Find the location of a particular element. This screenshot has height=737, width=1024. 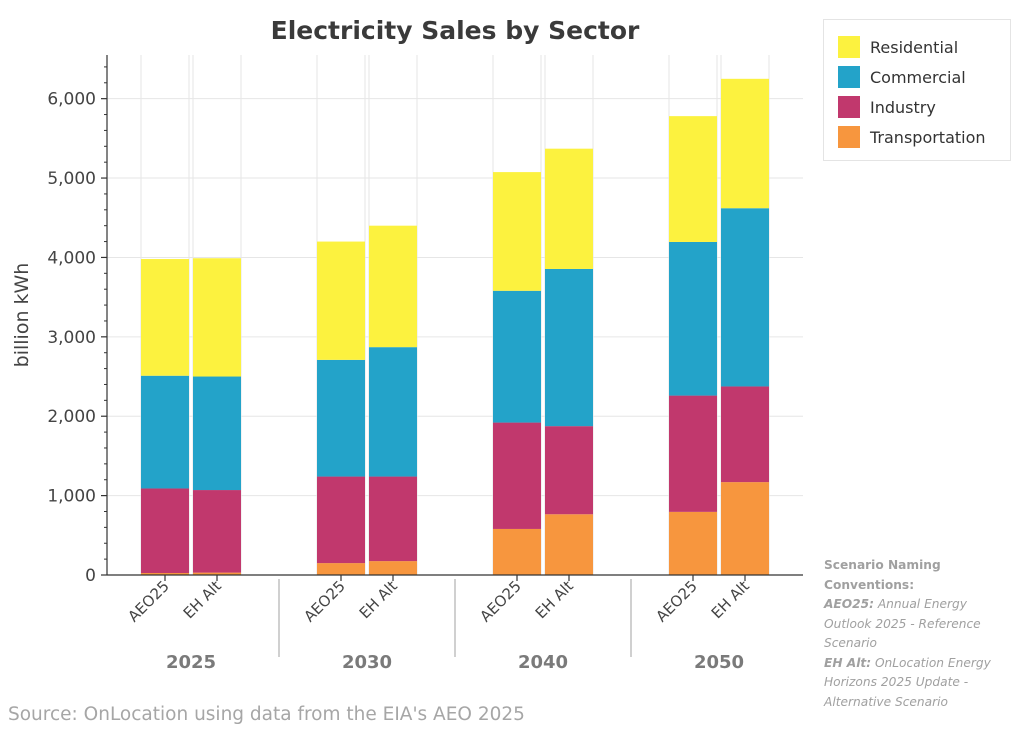

y-tick-label: 4,000 is located at coordinates (71, 258).